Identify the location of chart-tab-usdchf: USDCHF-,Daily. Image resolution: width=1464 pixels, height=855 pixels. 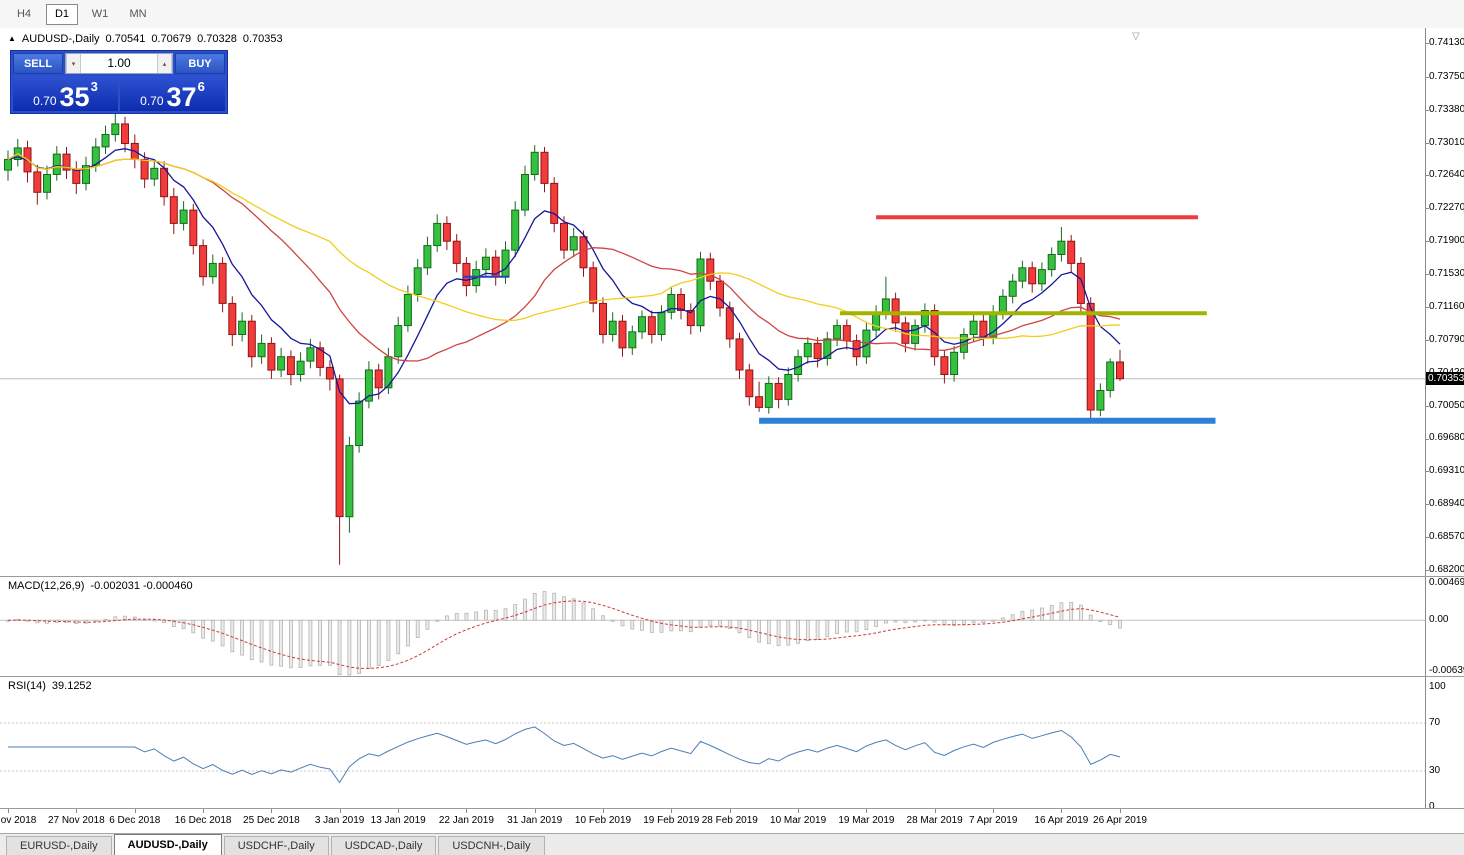
(276, 845).